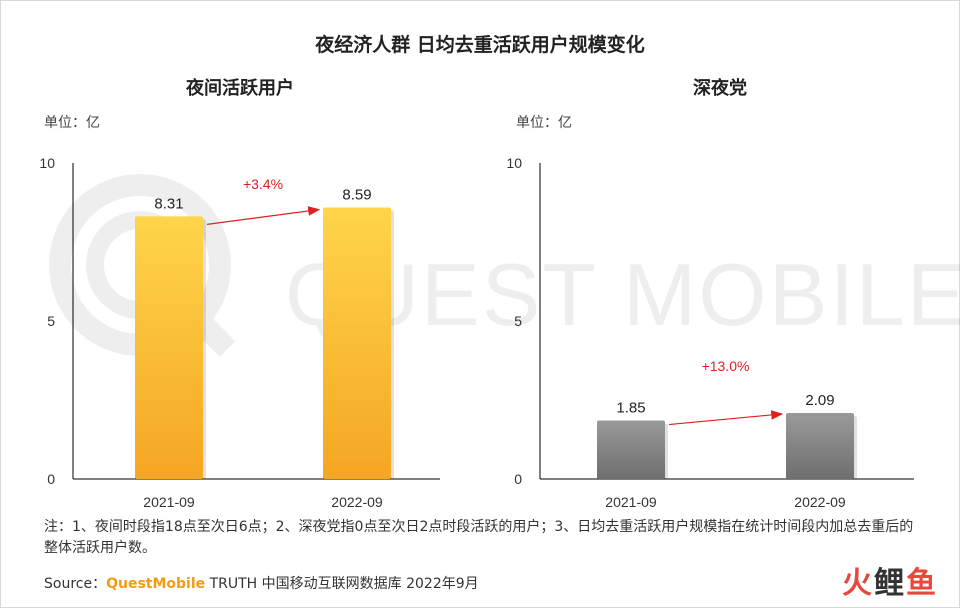  What do you see at coordinates (168, 203) in the screenshot?
I see `bar-value-label: 8.31` at bounding box center [168, 203].